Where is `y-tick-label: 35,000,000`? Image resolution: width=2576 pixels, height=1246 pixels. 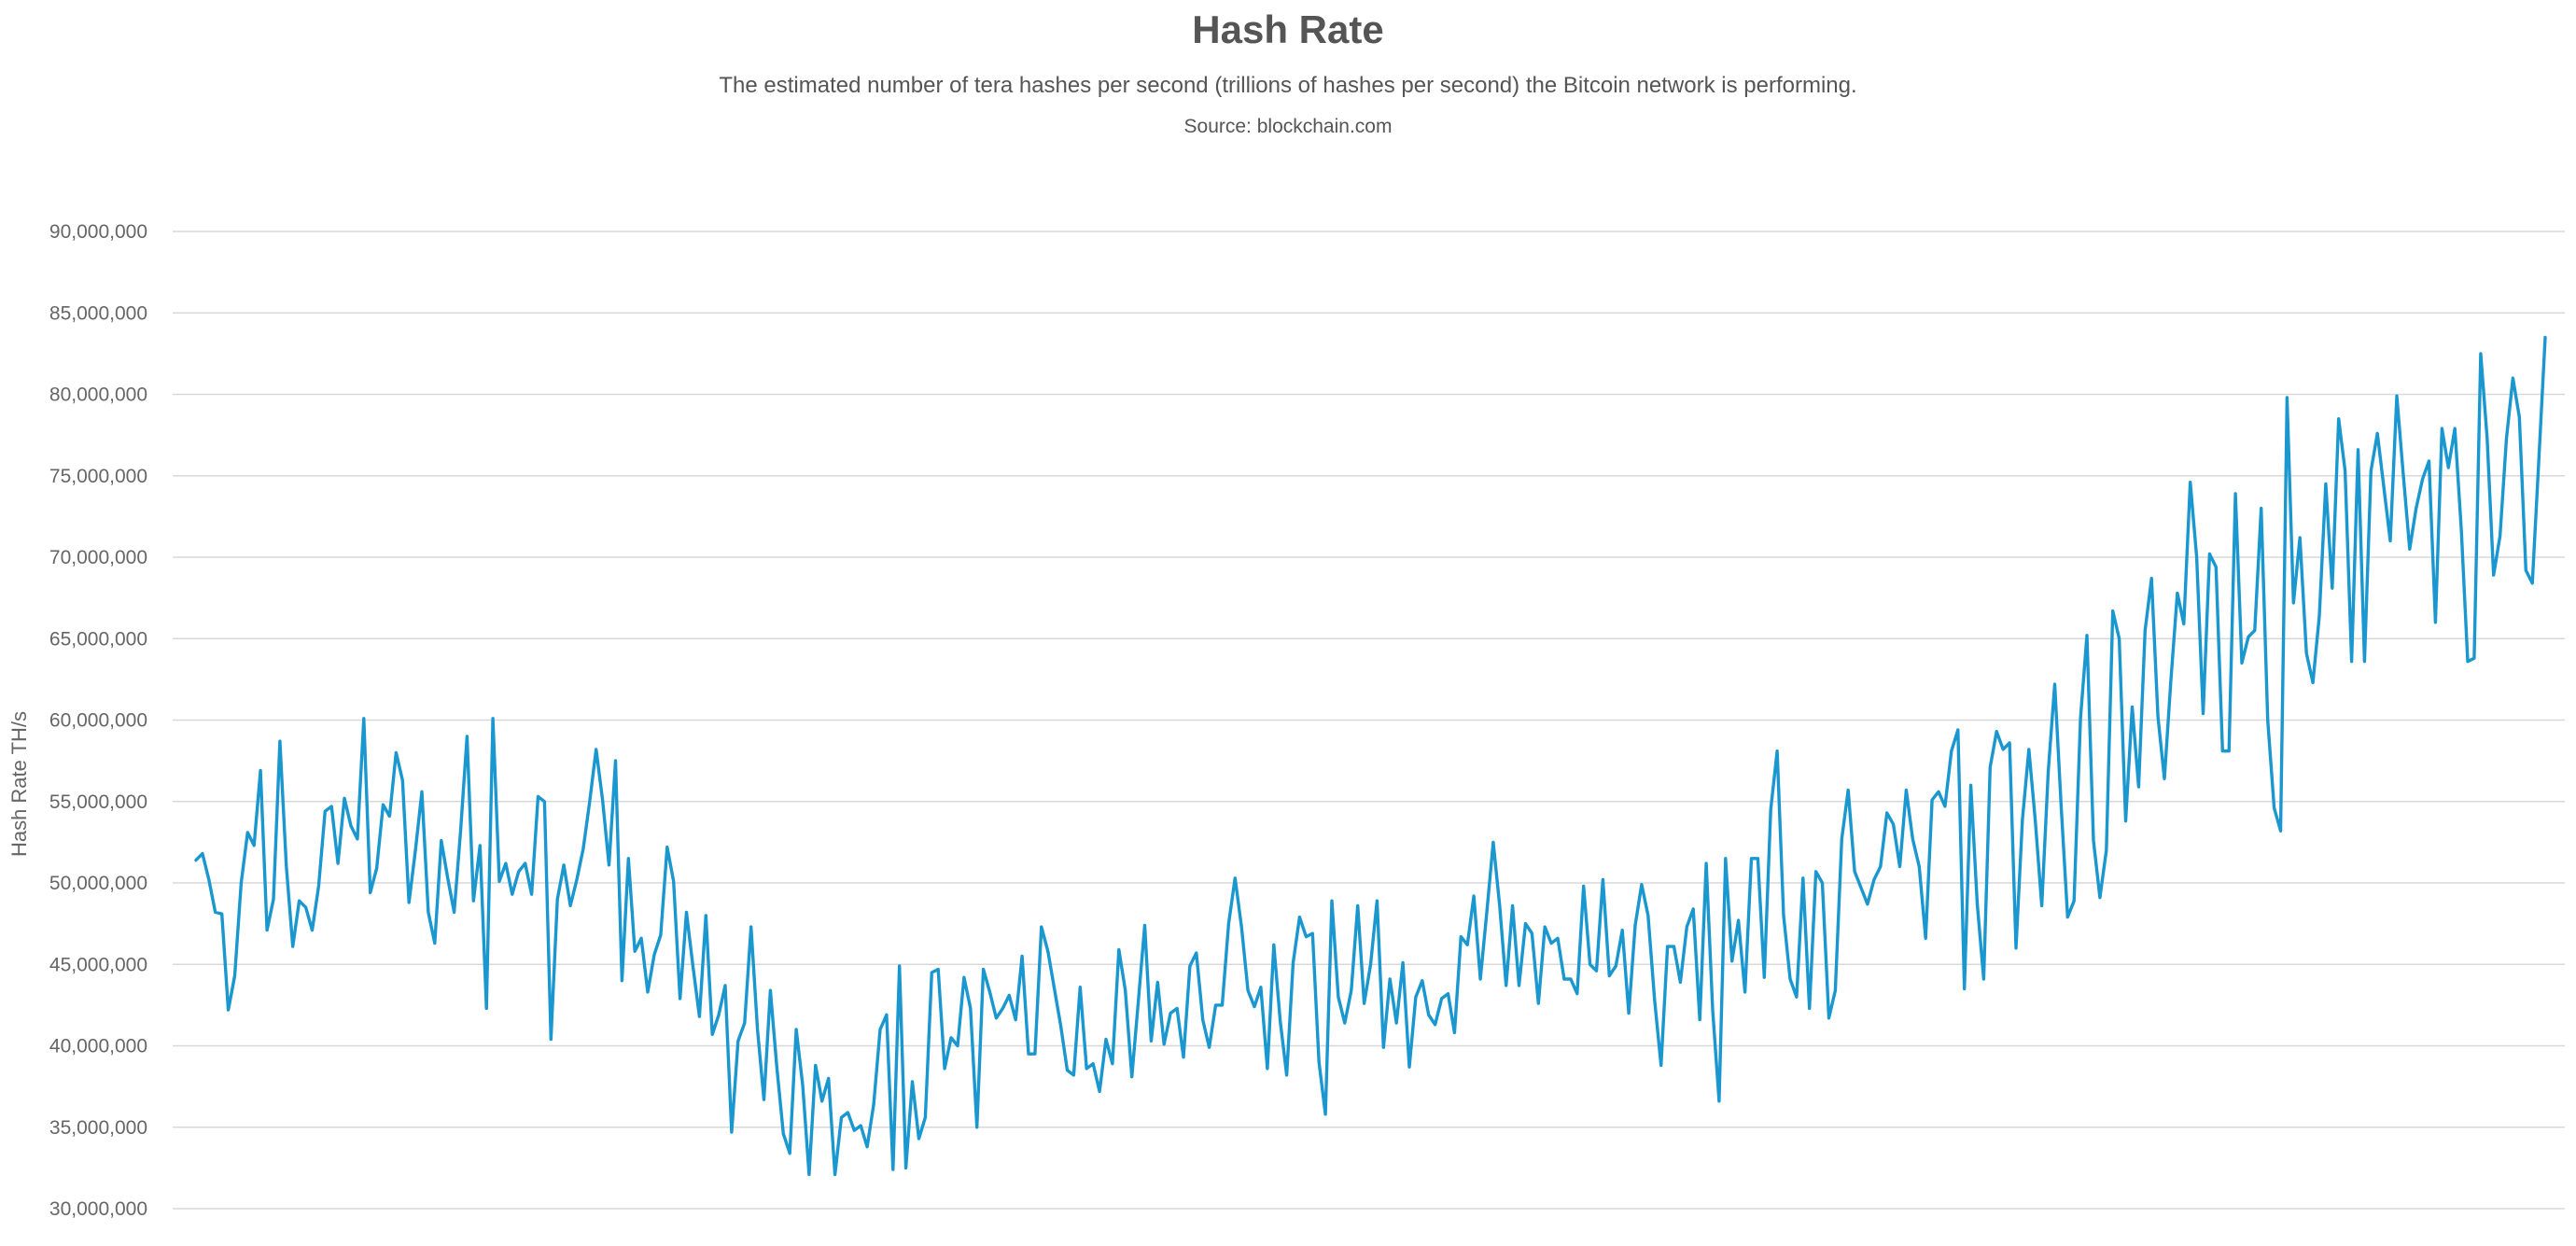
y-tick-label: 35,000,000 is located at coordinates (98, 1128).